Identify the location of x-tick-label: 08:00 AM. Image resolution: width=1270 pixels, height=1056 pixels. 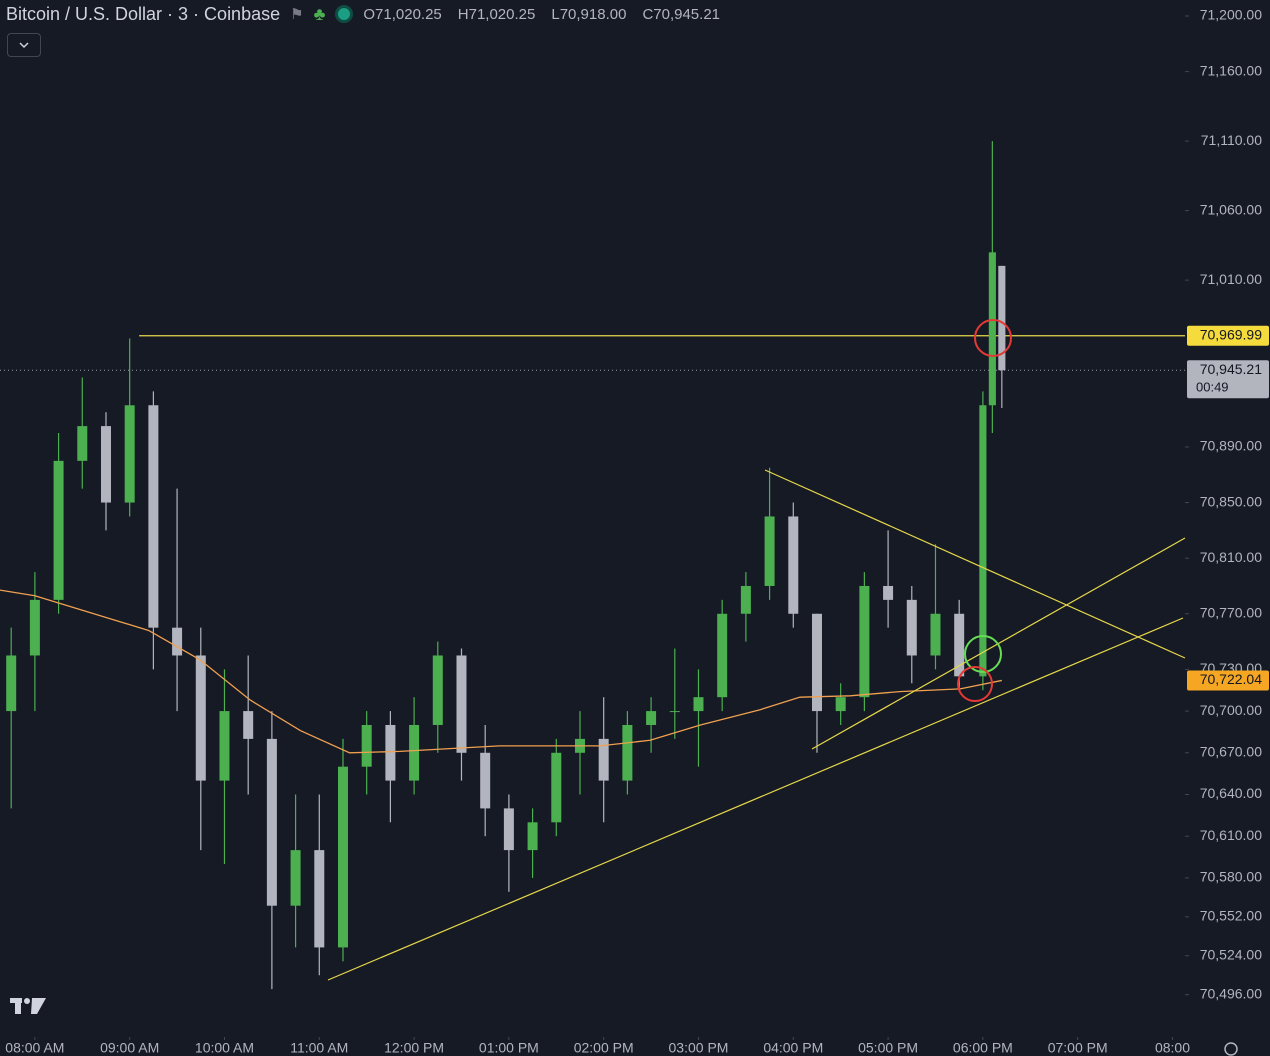
(34, 1048).